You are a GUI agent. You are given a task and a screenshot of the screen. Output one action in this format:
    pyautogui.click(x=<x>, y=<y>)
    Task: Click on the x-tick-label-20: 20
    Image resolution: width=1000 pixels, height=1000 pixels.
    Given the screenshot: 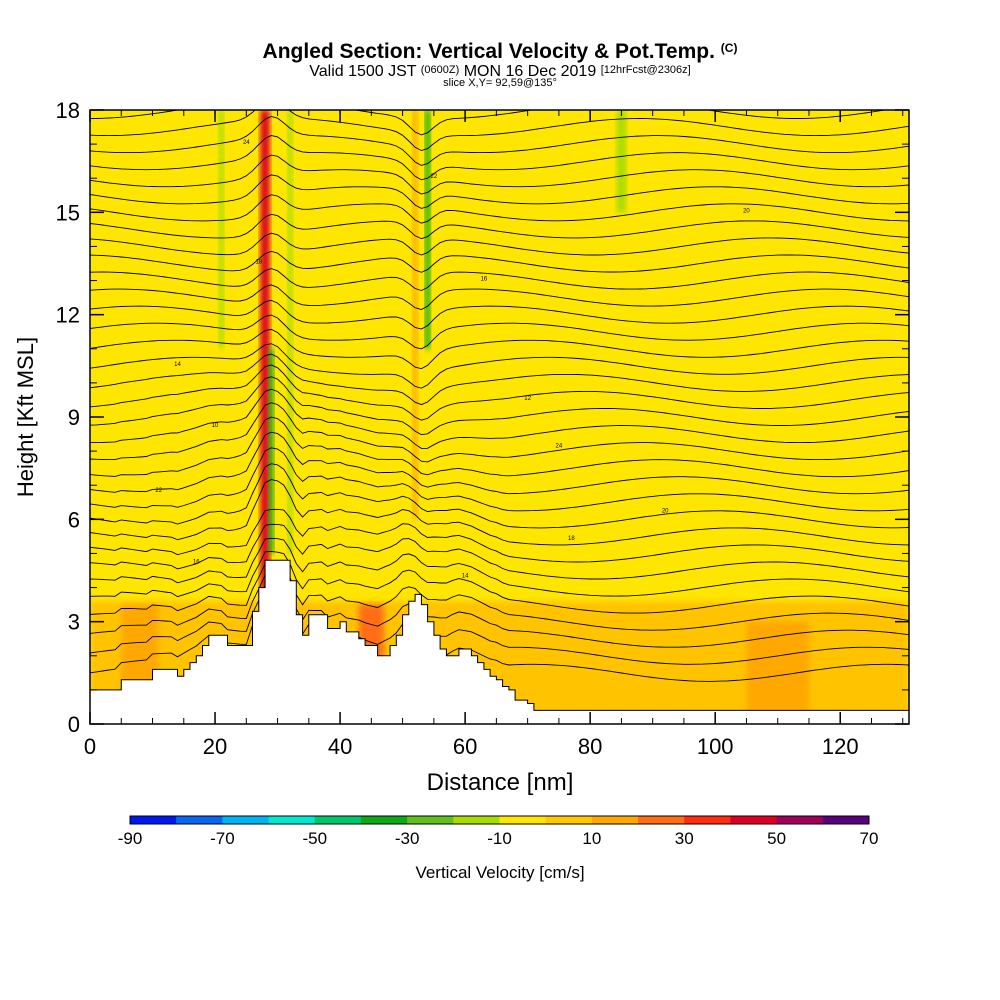 What is the action you would take?
    pyautogui.click(x=215, y=746)
    